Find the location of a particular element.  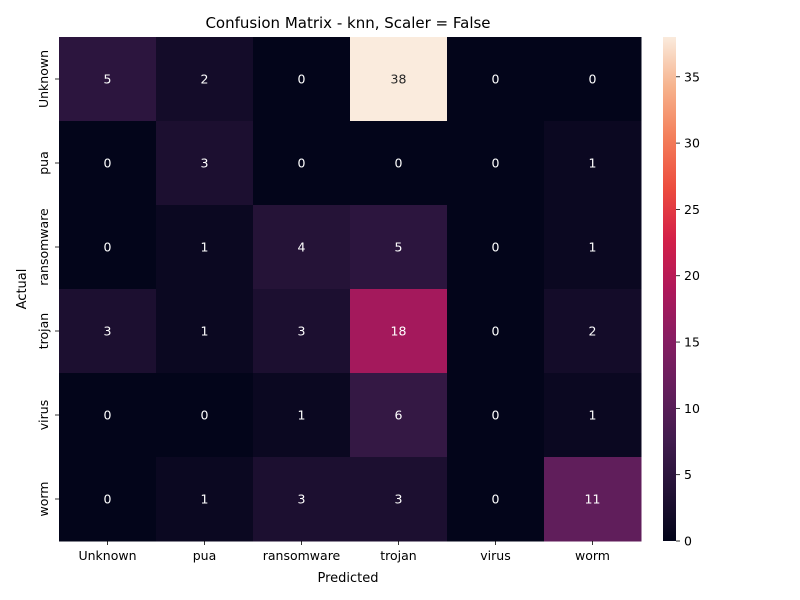

colorbar-gradient is located at coordinates (669, 289).